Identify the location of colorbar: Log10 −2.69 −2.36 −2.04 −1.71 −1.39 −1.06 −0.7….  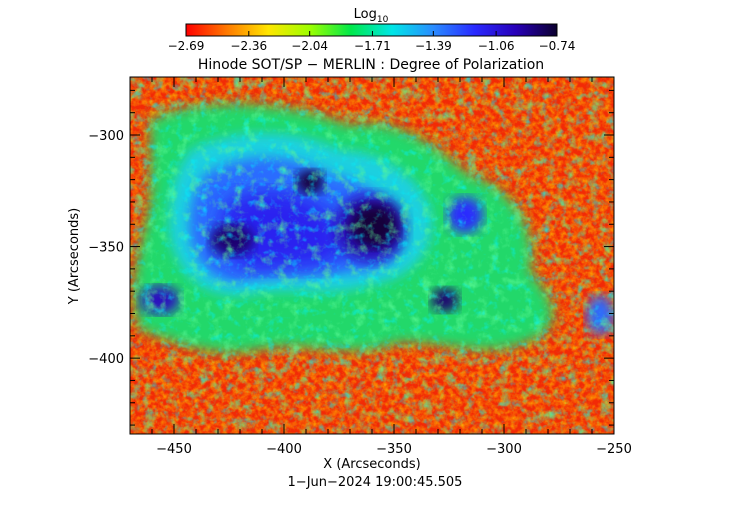
(372, 30).